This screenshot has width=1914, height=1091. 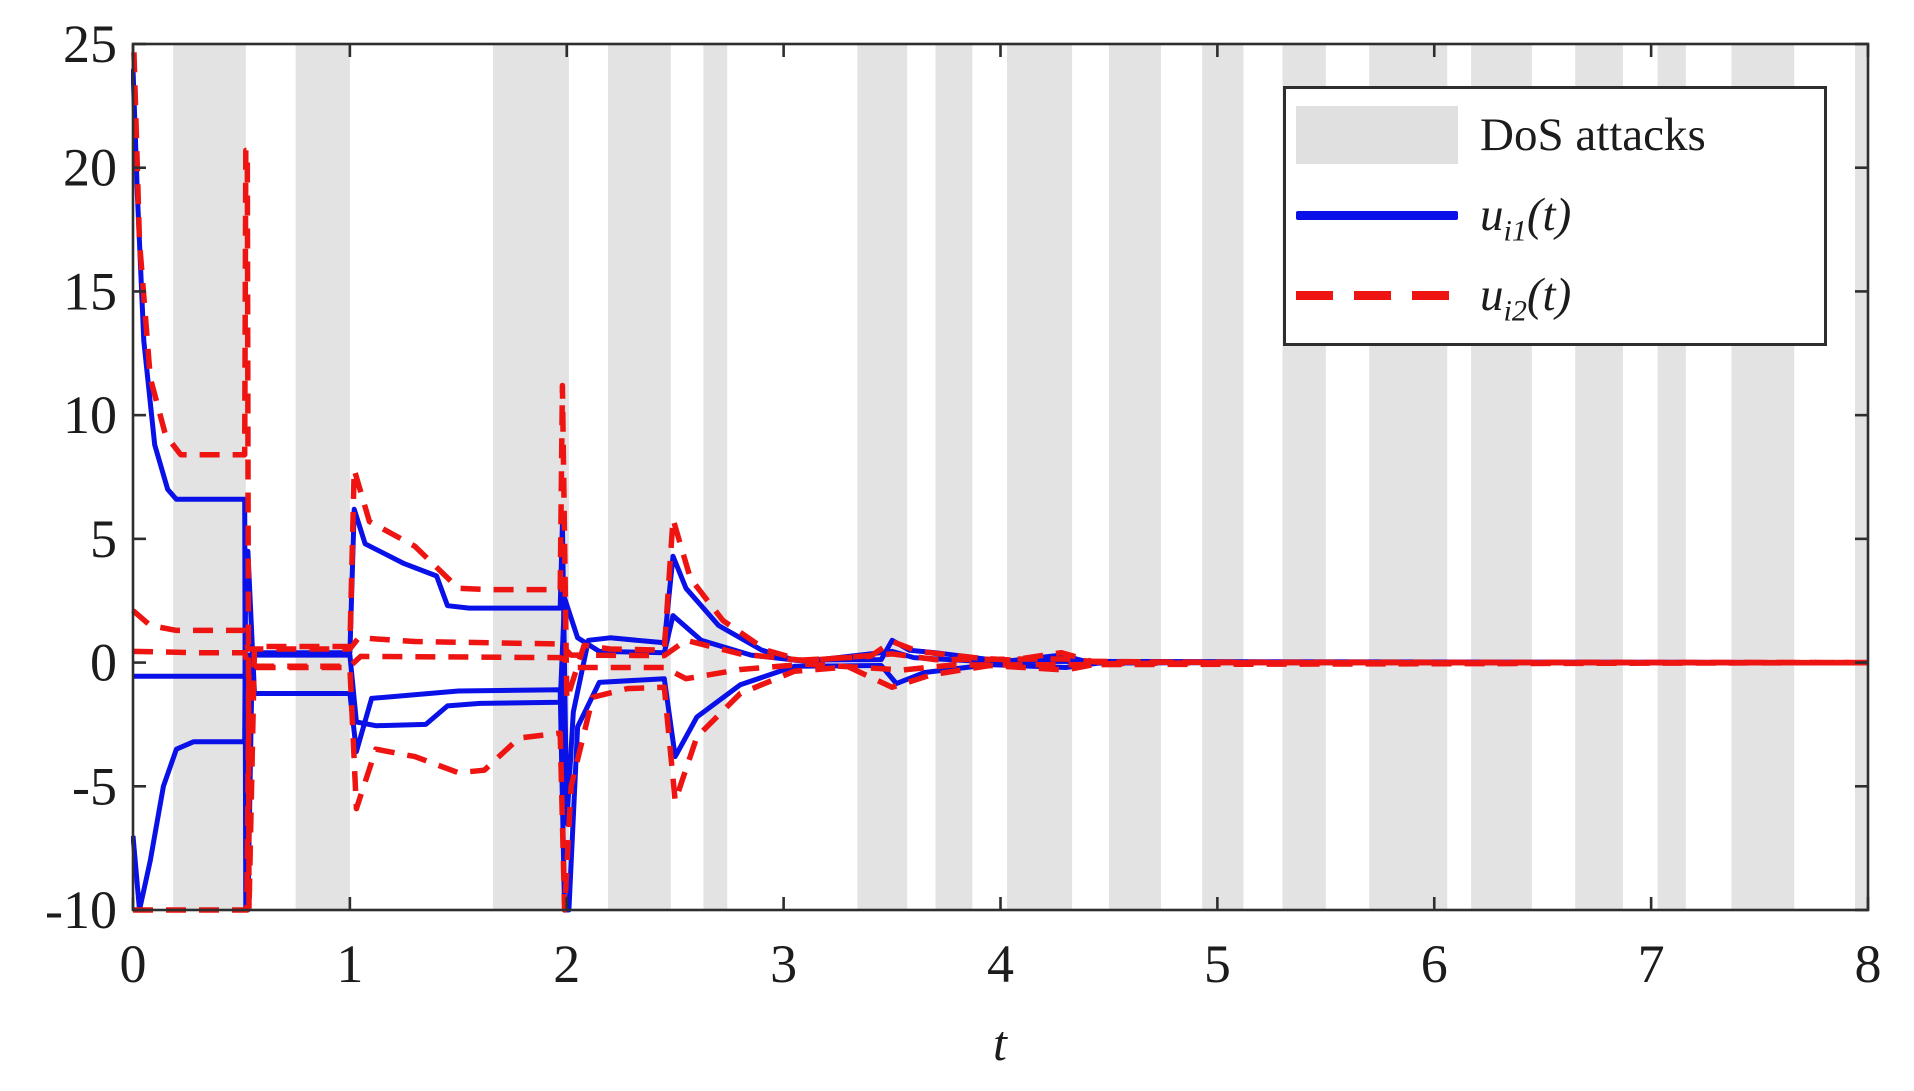 What do you see at coordinates (90, 415) in the screenshot?
I see `y-tick-label: 10` at bounding box center [90, 415].